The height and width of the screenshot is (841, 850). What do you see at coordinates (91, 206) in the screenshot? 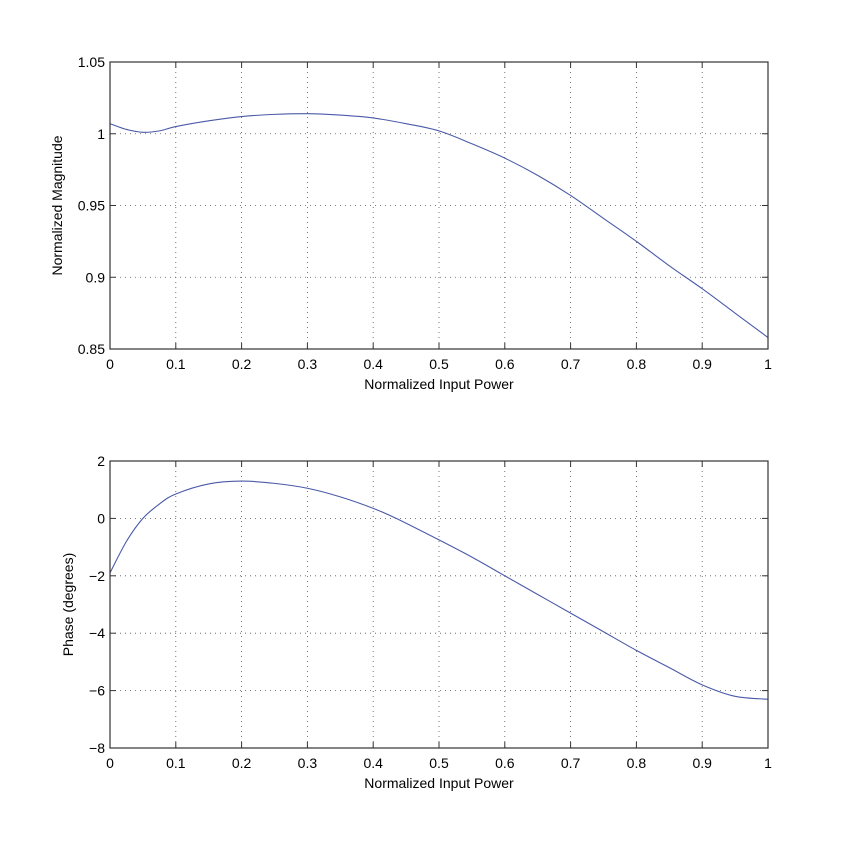
I see `y-tick-label: 0.95` at bounding box center [91, 206].